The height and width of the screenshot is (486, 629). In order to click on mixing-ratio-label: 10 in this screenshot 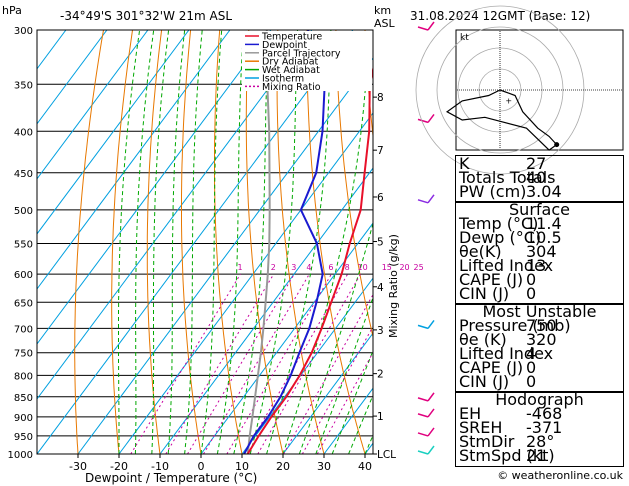, I will do `click(363, 267)`.